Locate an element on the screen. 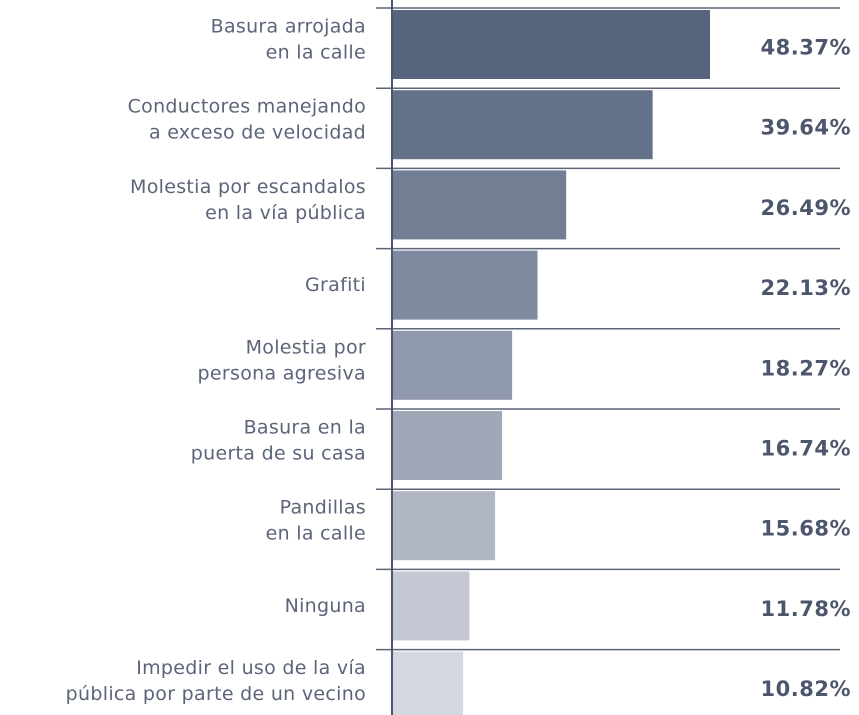 The image size is (859, 715). category-label: Basura arrojada en la calle is located at coordinates (288, 39).